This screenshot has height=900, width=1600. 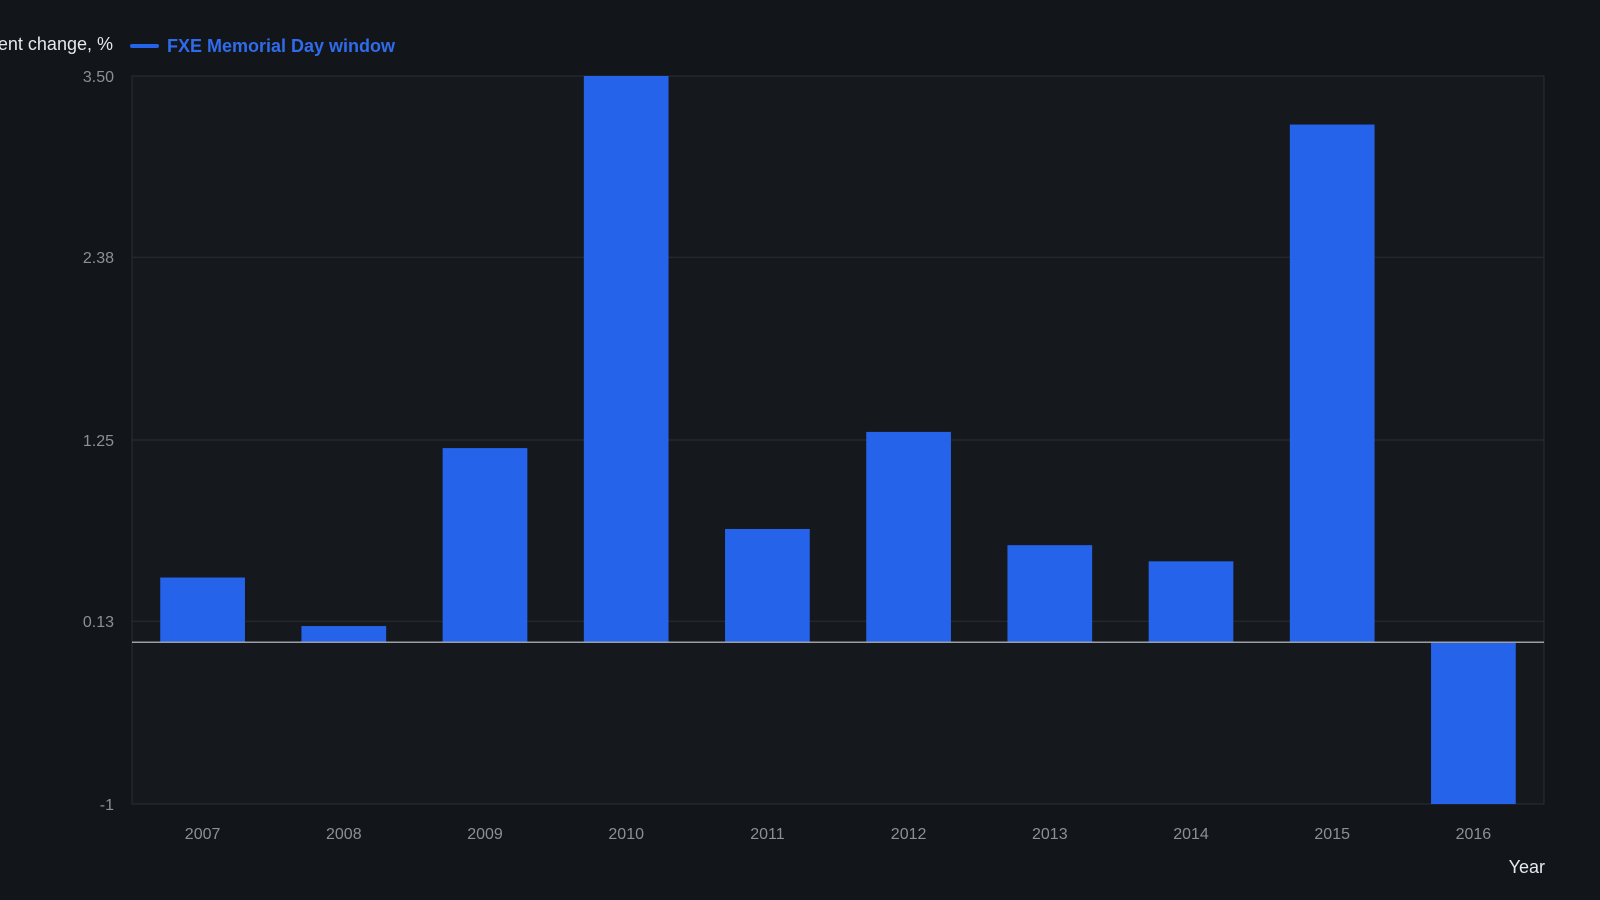 I want to click on x-tick-label: 2013, so click(x=1050, y=834).